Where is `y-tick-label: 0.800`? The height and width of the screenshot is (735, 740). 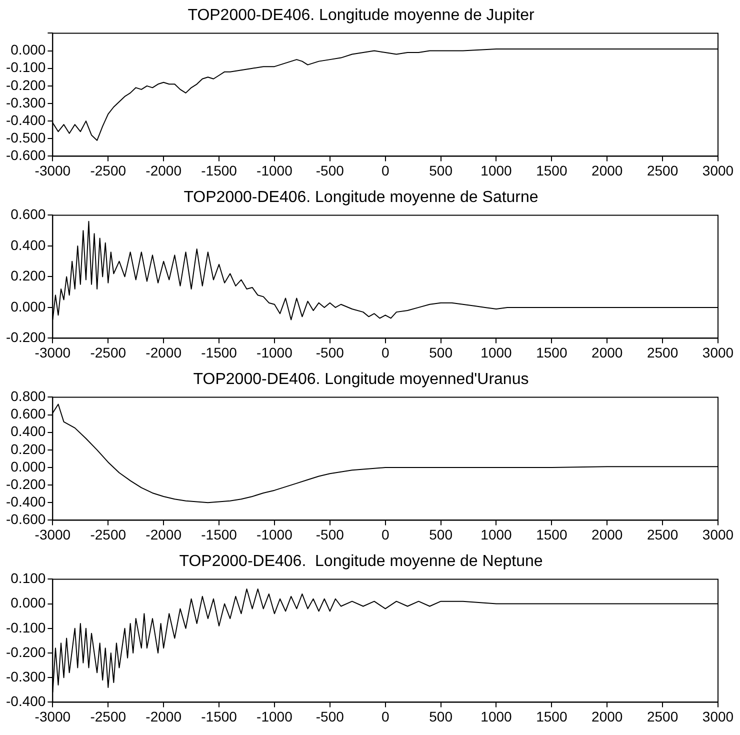 y-tick-label: 0.800 is located at coordinates (28, 396).